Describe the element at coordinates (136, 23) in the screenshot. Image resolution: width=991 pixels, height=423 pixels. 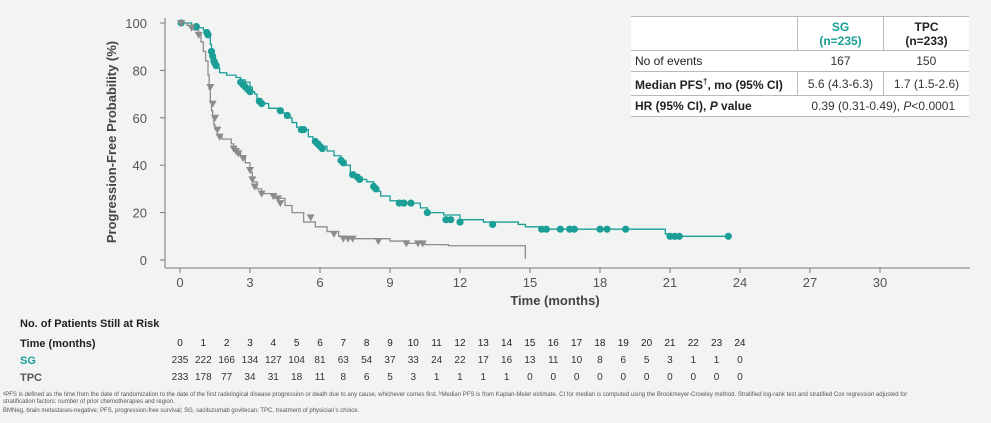
I see `y-tick-label-100: 100` at that location.